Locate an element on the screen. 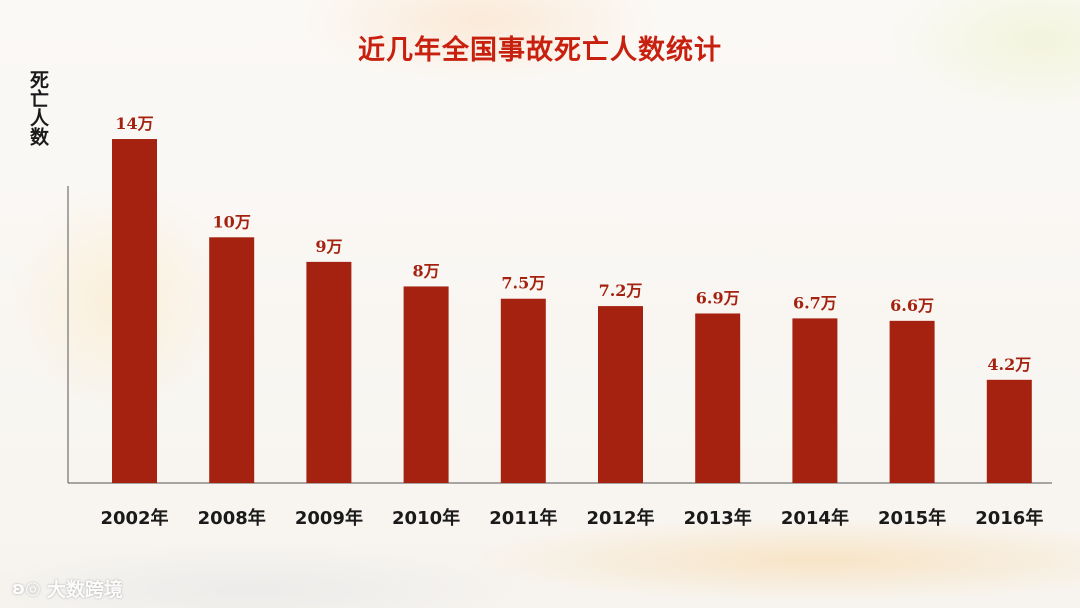  data-label-8: 6.6万 is located at coordinates (912, 305).